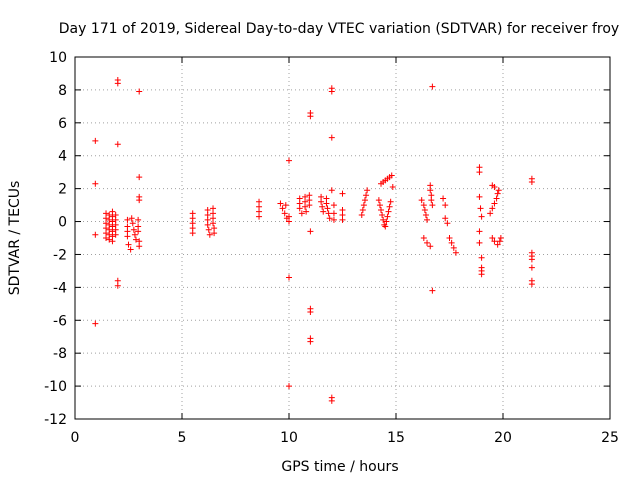  What do you see at coordinates (62, 157) in the screenshot?
I see `y-tick-label: 4` at bounding box center [62, 157].